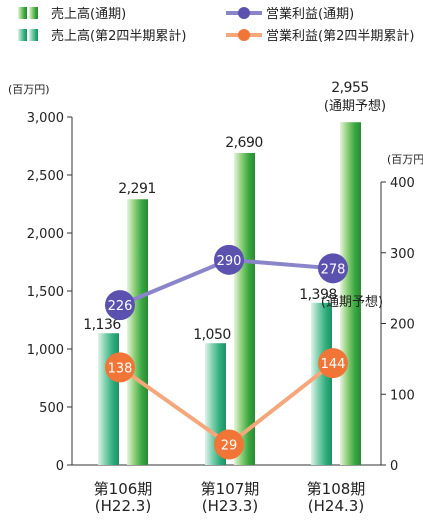  What do you see at coordinates (29, 89) in the screenshot?
I see `left-axis-unit: (百万円)` at bounding box center [29, 89].